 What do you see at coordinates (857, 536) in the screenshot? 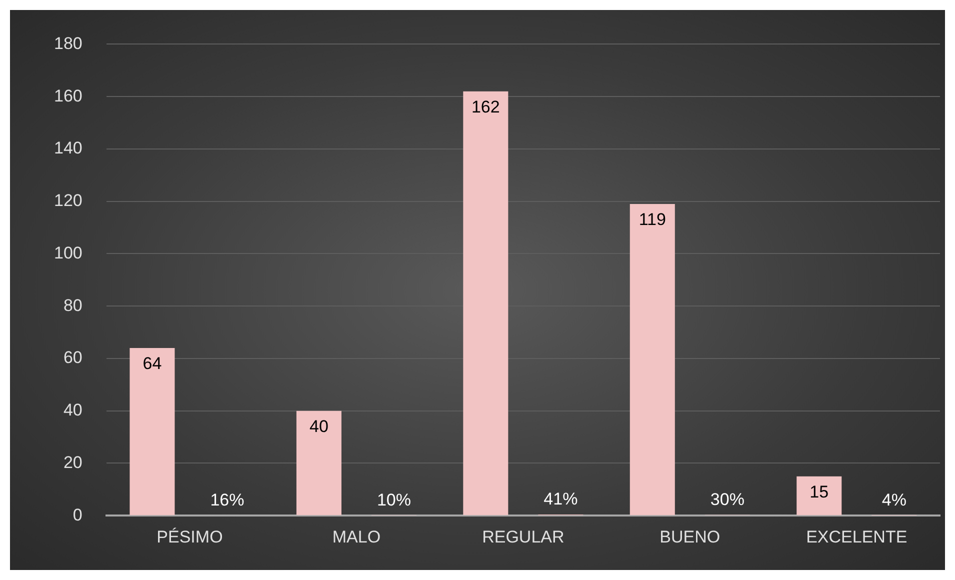
I see `x-tick-label: EXCELENTE` at bounding box center [857, 536].